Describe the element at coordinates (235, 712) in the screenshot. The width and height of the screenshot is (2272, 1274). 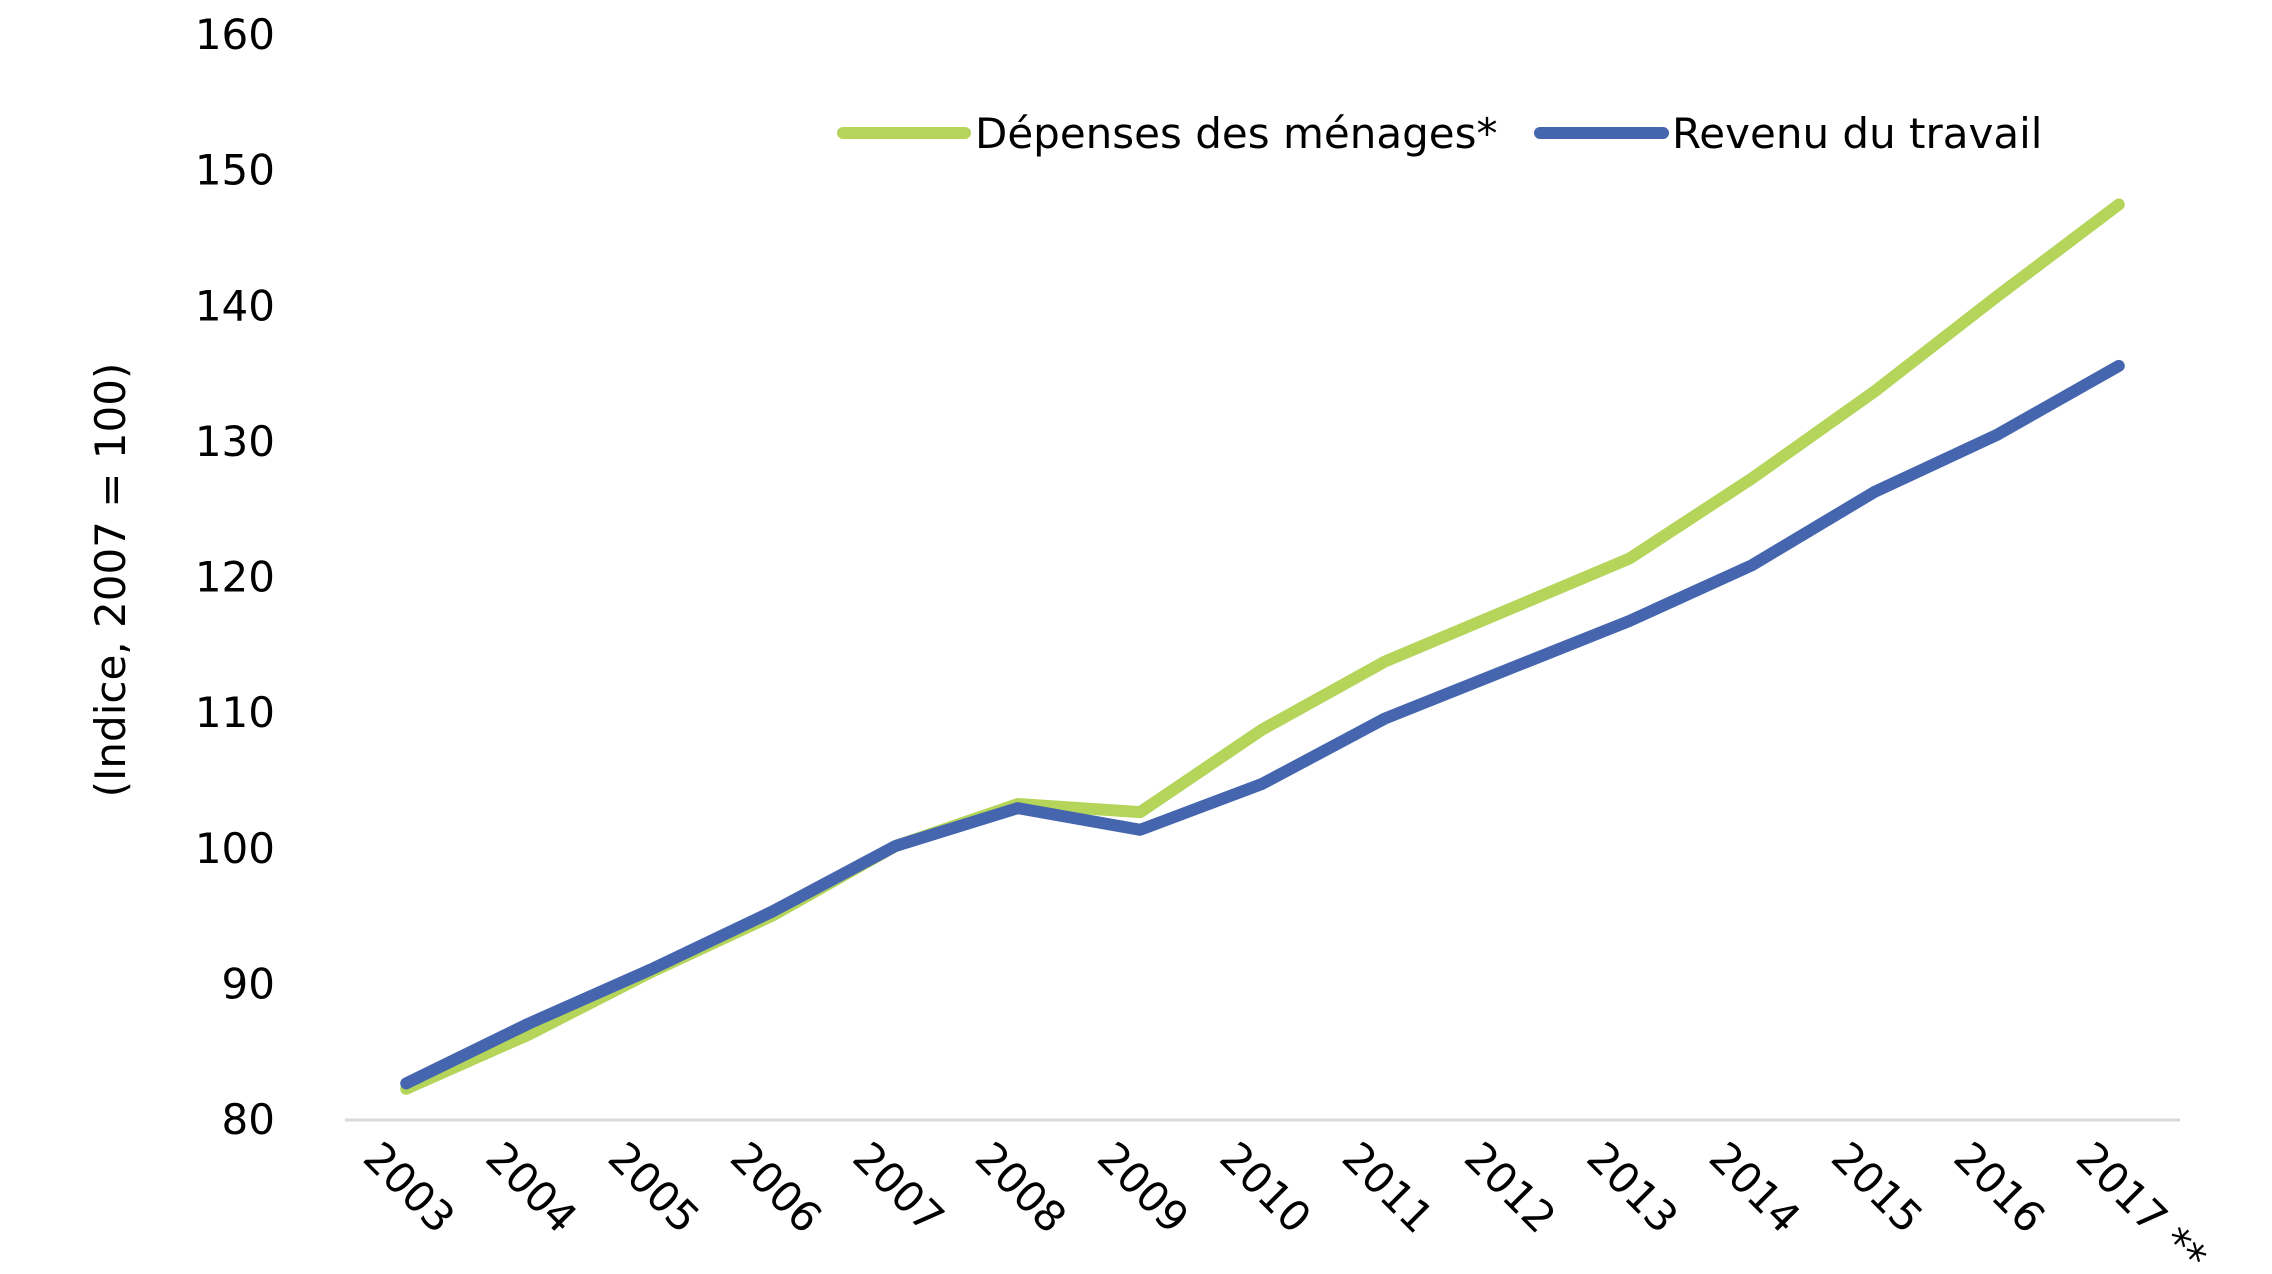
I see `y-tick-label: 110` at that location.